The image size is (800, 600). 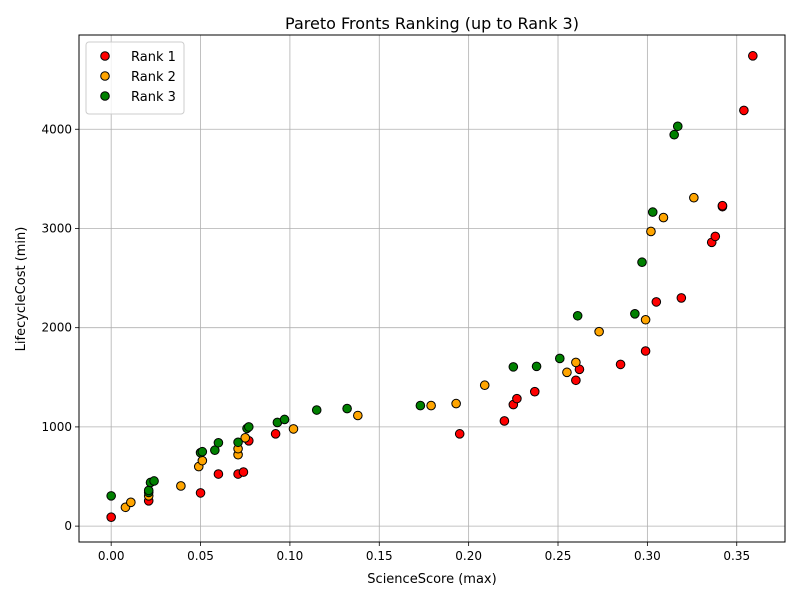 I want to click on x-tick-label: 0.30, so click(x=647, y=556).